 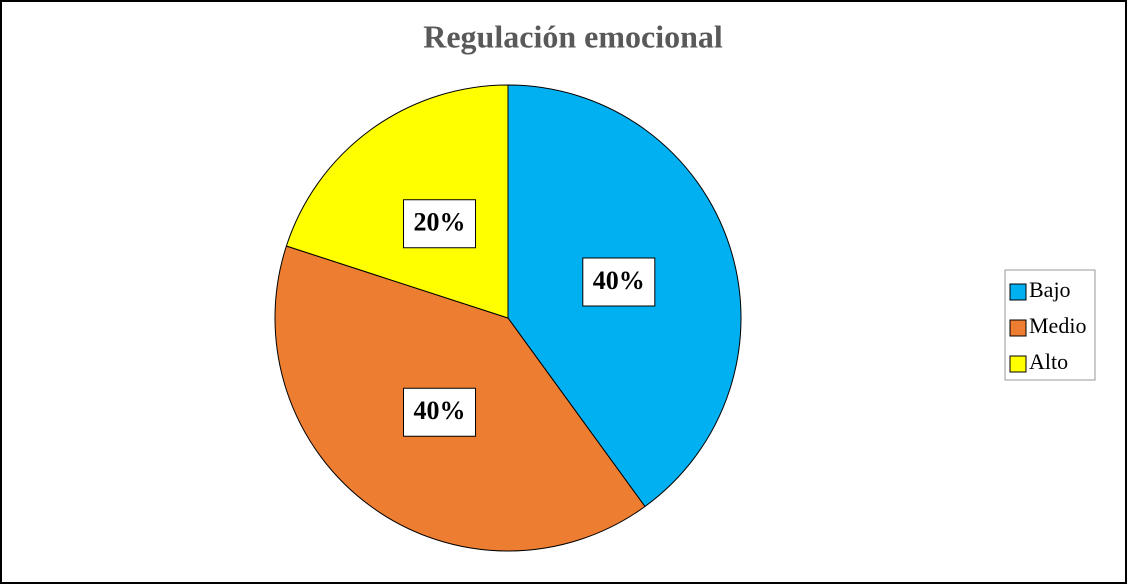 I want to click on chart-title: Regulación emocional, so click(x=573, y=36).